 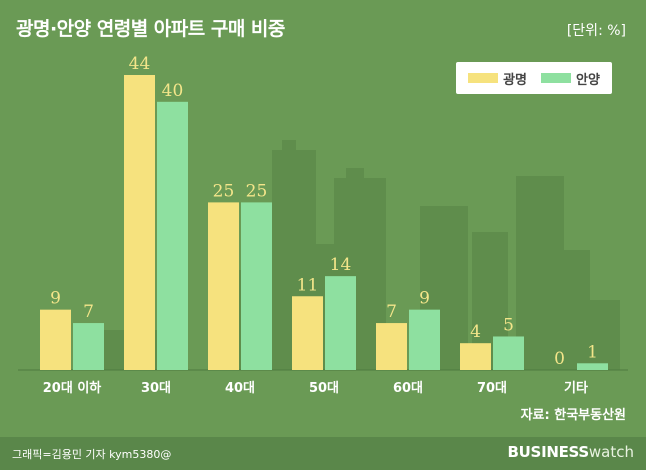 What do you see at coordinates (140, 64) in the screenshot?
I see `data-label: 44` at bounding box center [140, 64].